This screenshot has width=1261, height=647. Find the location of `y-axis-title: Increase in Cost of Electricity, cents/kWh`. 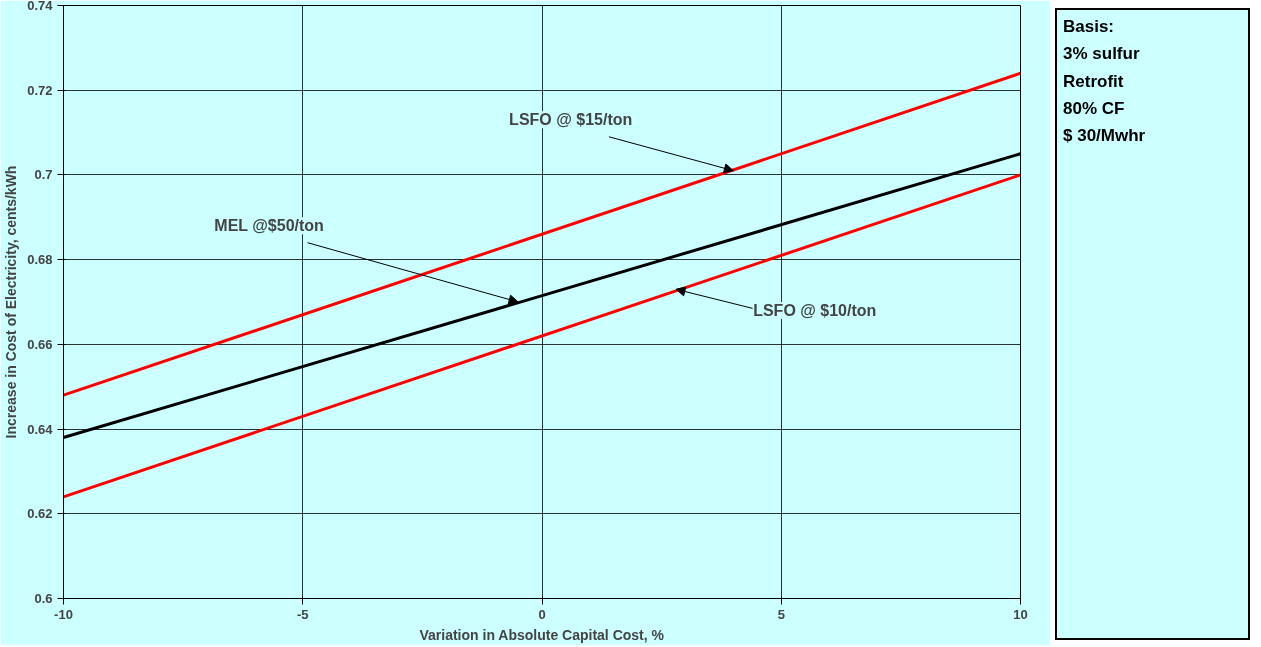

y-axis-title: Increase in Cost of Electricity, cents/kWh is located at coordinates (11, 302).